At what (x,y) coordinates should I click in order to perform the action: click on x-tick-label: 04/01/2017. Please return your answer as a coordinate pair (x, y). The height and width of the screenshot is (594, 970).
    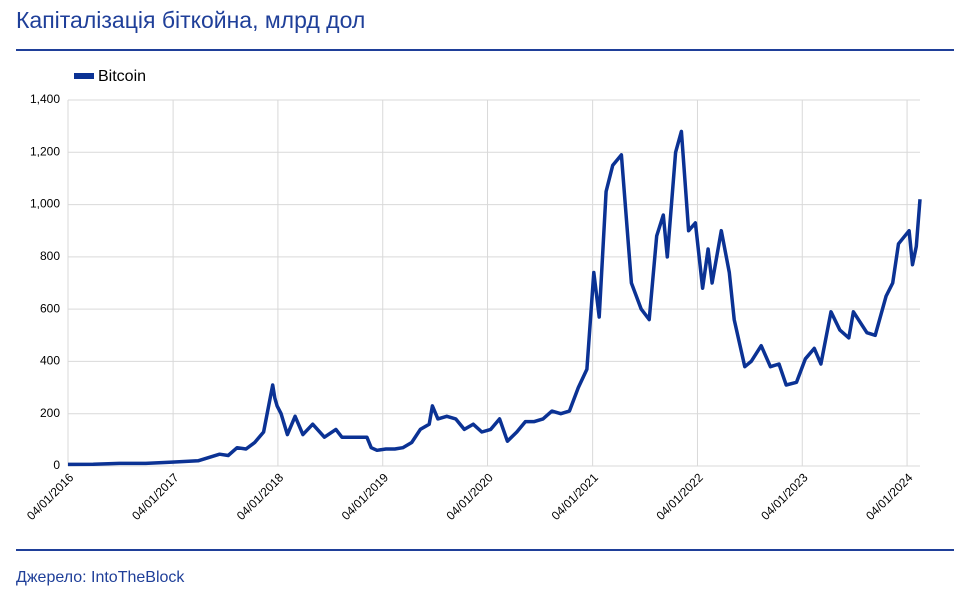
    Looking at the image, I should click on (155, 496).